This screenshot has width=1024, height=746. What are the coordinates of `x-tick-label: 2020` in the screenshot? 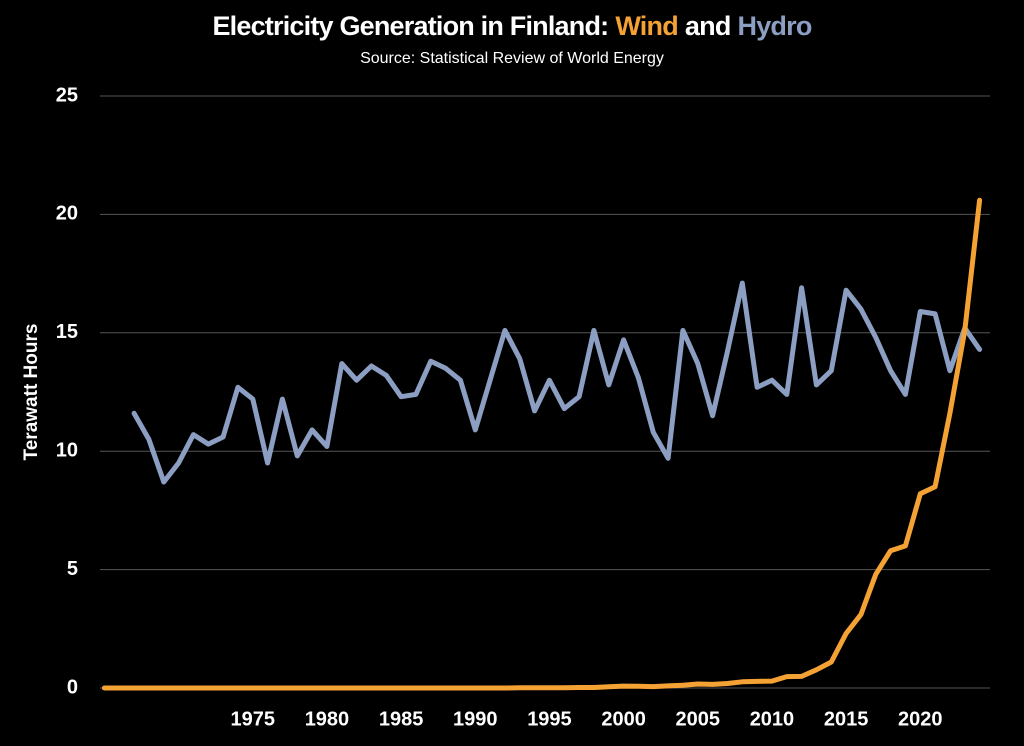 It's located at (920, 719).